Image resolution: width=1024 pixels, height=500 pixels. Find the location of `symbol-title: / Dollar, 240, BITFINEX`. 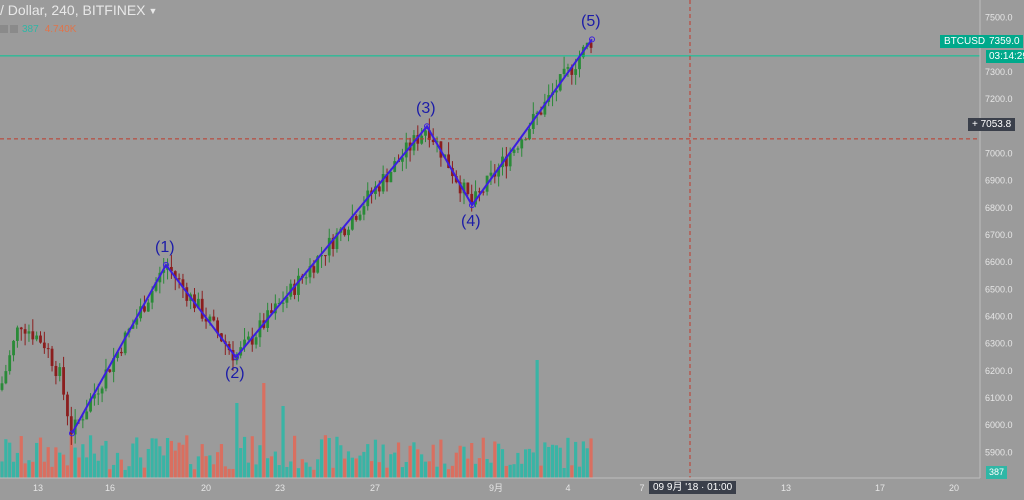

symbol-title: / Dollar, 240, BITFINEX is located at coordinates (73, 10).